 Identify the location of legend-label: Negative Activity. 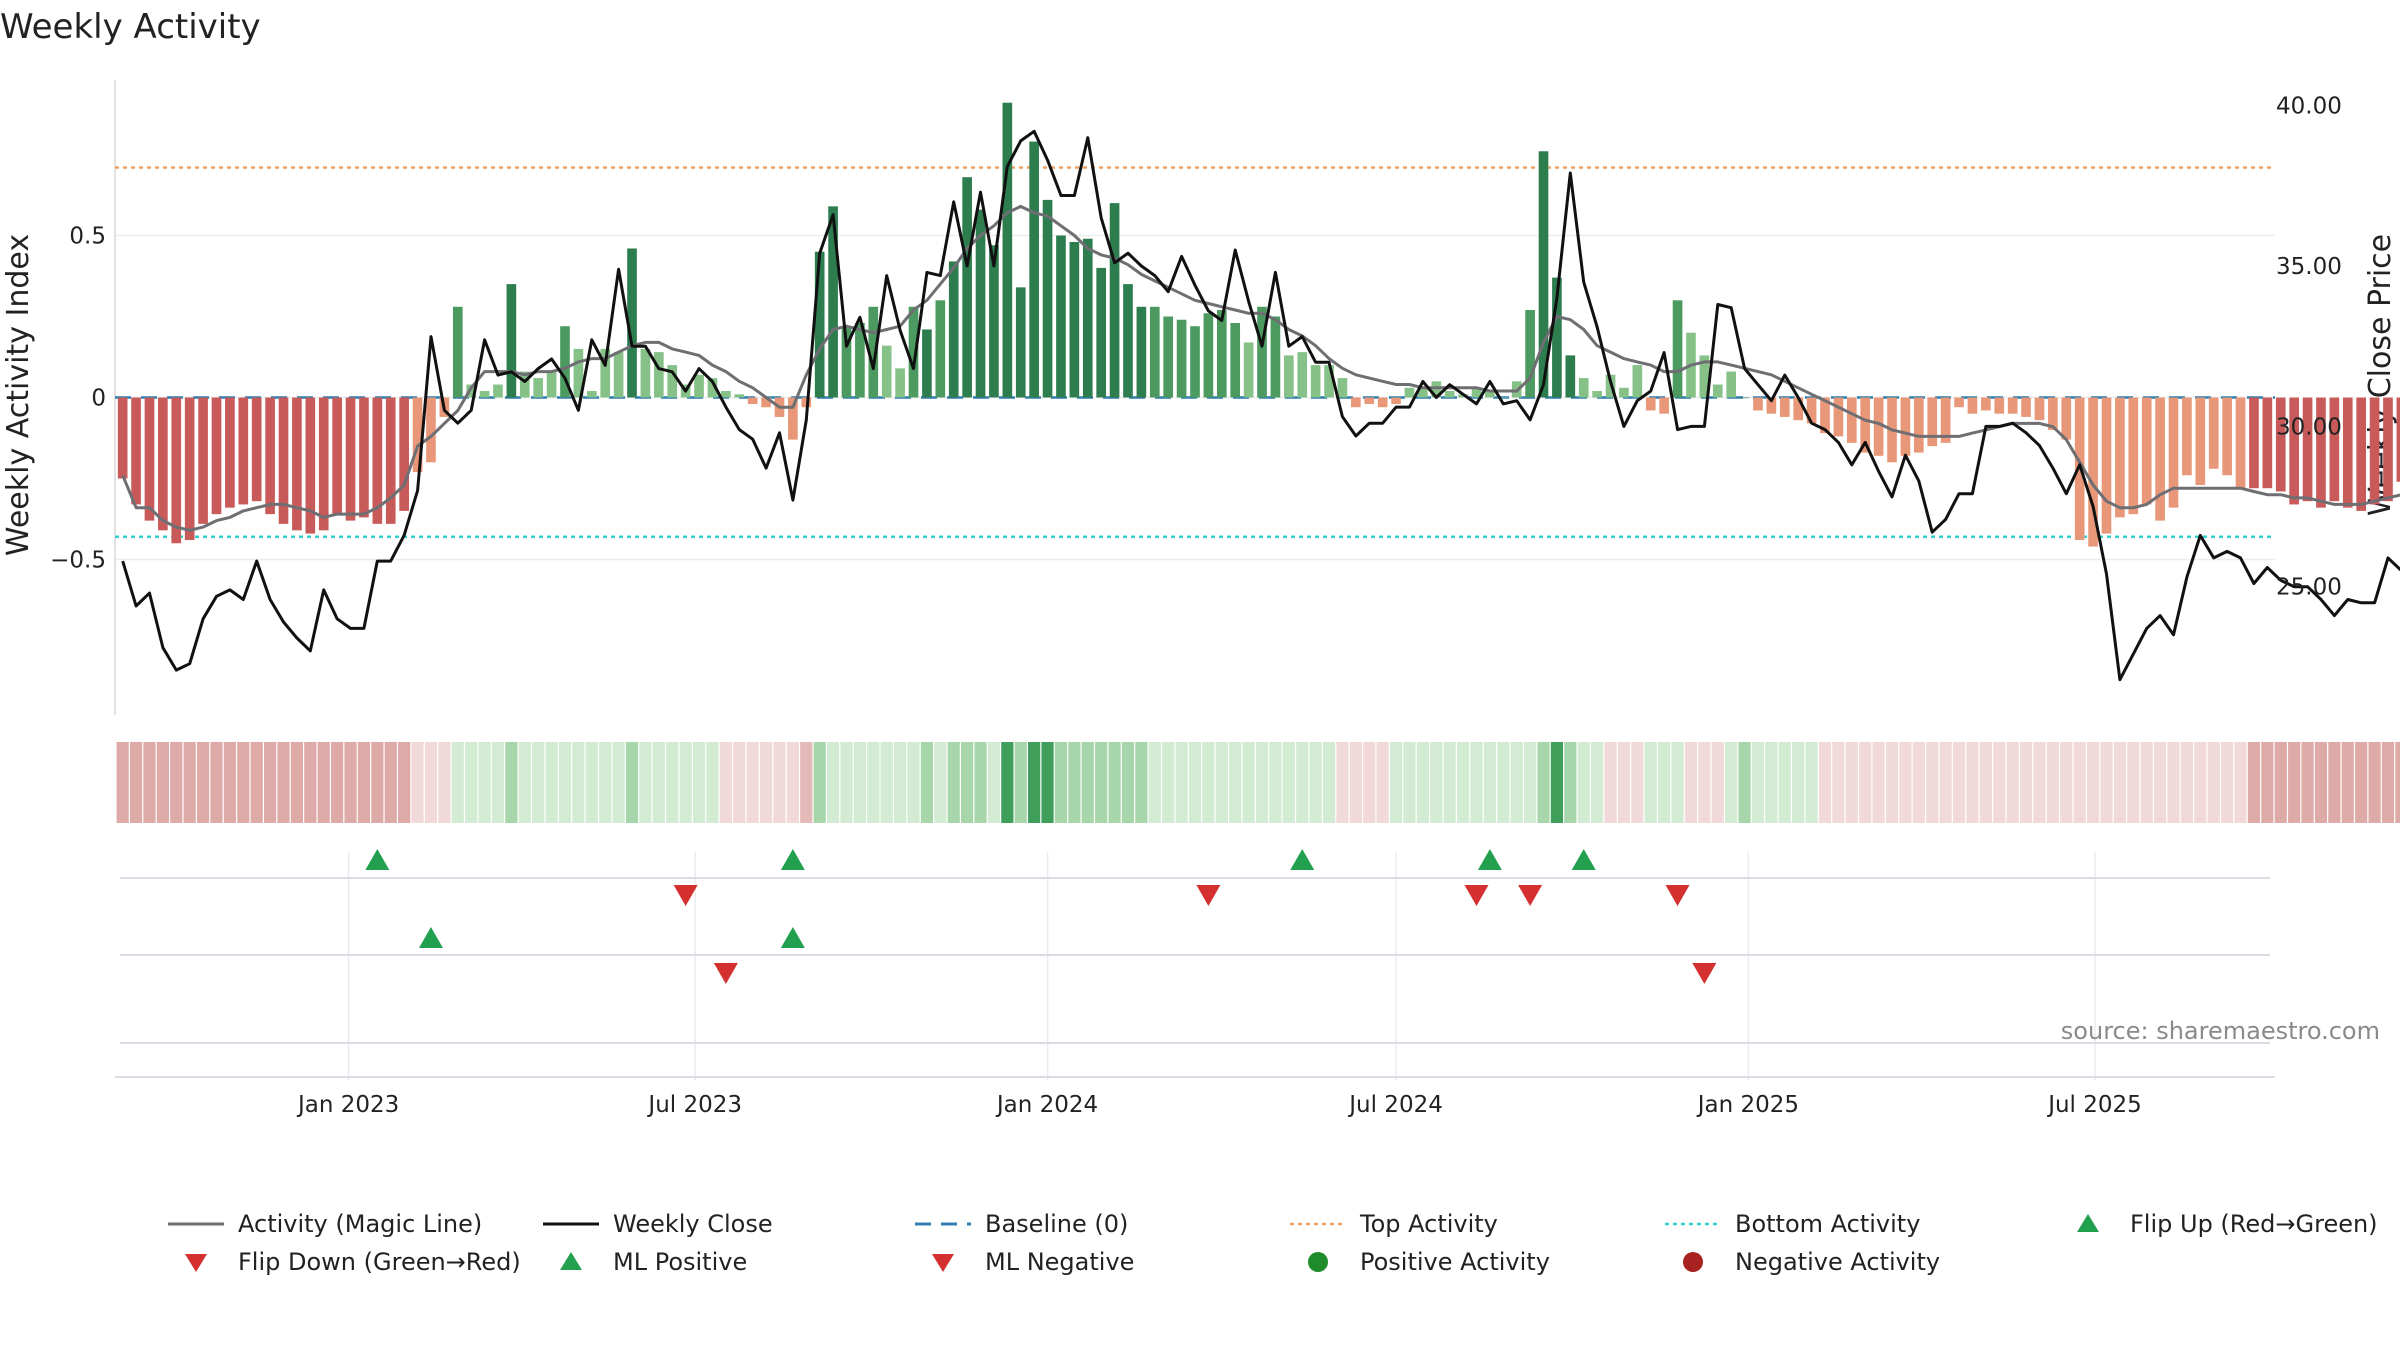
(1837, 1262).